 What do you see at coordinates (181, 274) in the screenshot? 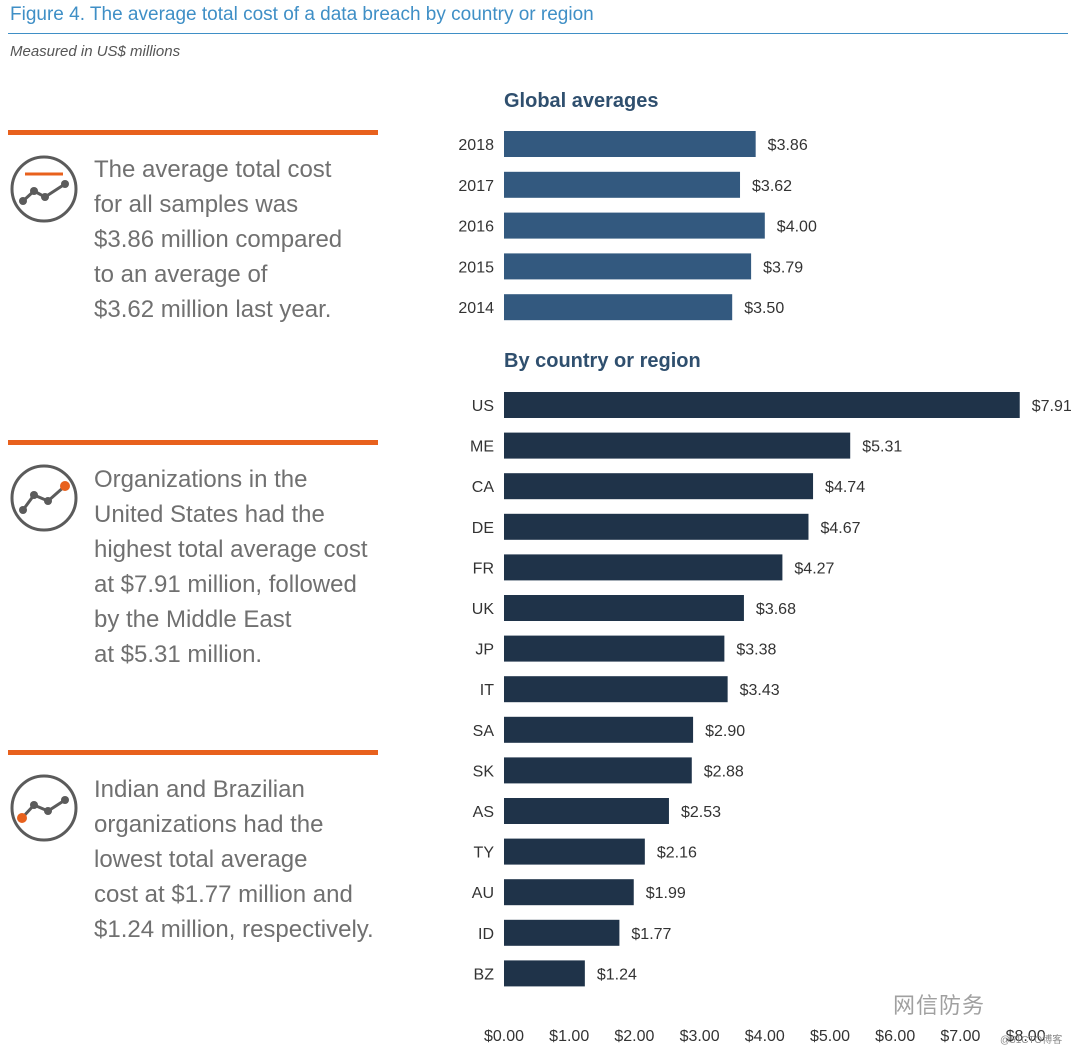
I see `callout-line: to an average of` at bounding box center [181, 274].